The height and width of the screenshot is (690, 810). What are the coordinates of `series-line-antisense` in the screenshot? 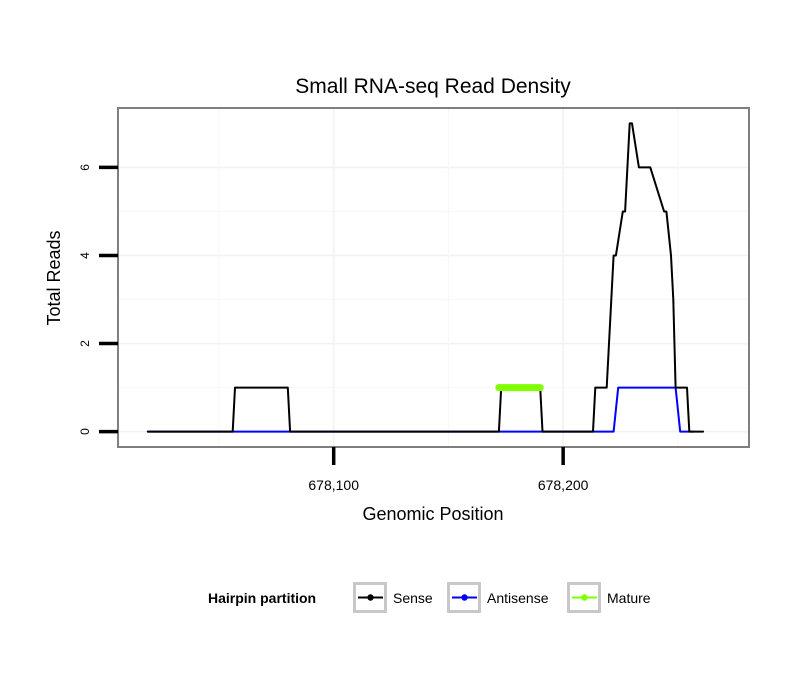 It's located at (420, 409).